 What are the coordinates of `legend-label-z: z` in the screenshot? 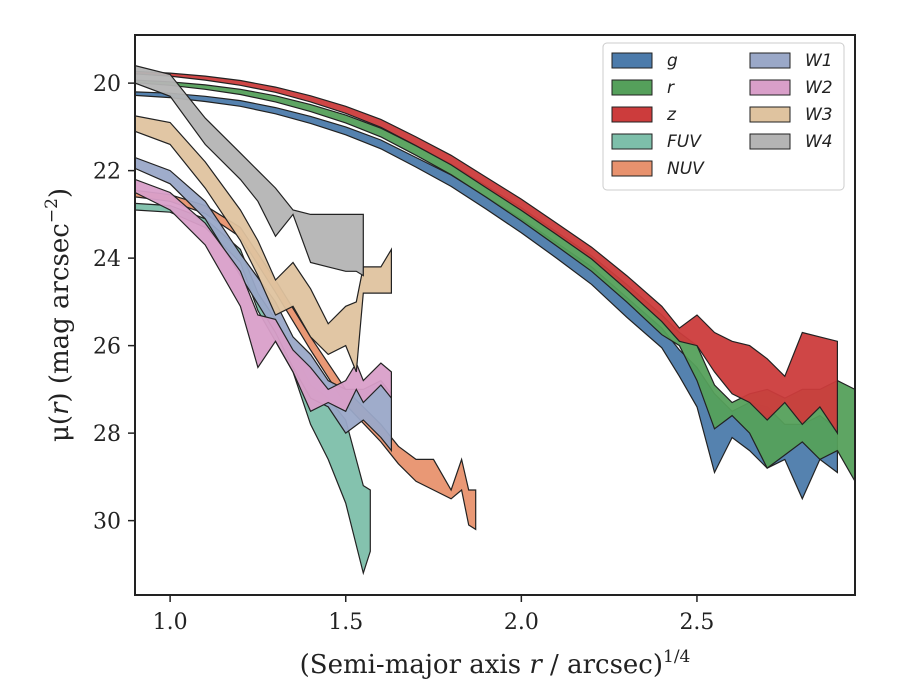 It's located at (671, 115).